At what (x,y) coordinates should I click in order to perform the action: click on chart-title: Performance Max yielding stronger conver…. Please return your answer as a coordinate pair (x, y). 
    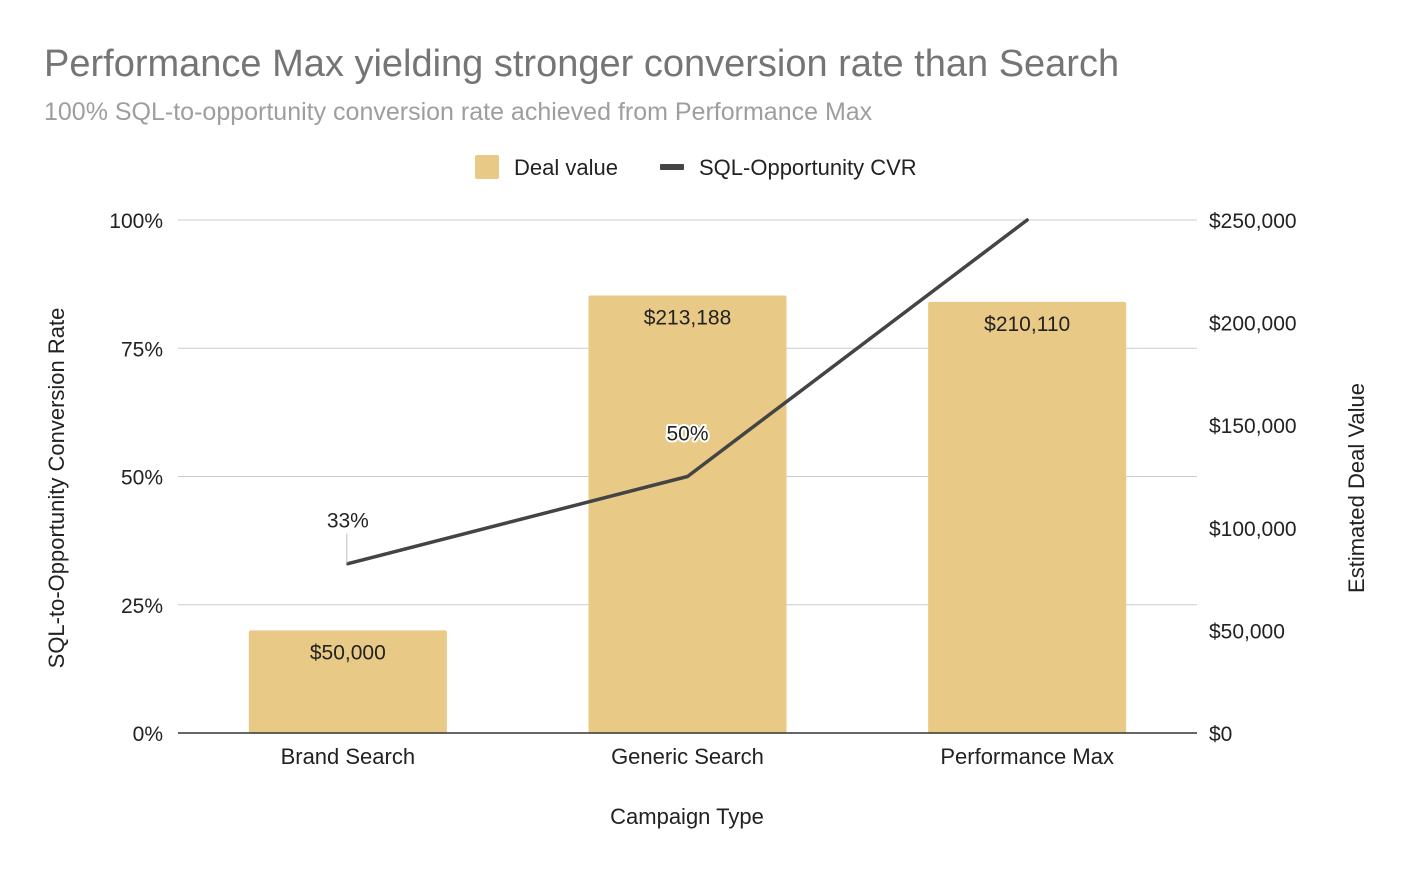
    Looking at the image, I should click on (581, 64).